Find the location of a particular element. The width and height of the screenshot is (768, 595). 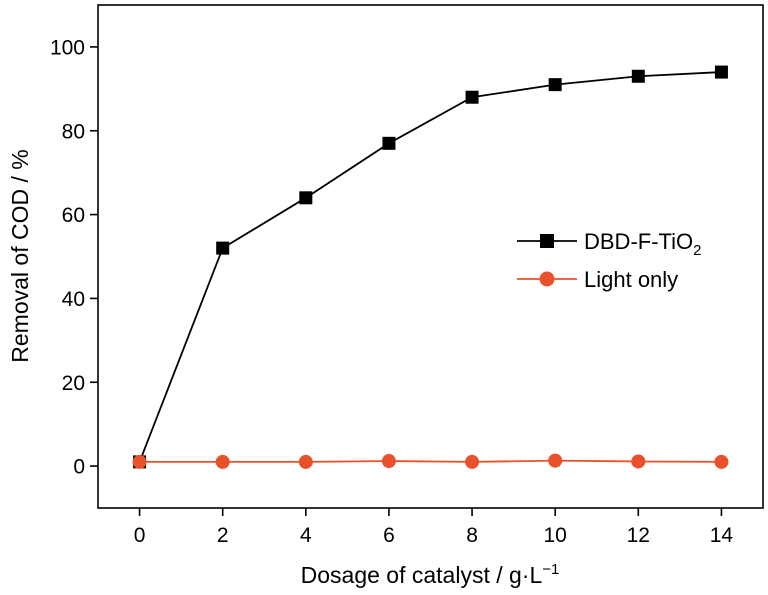

y-axis-title: Removal of COD / % is located at coordinates (20, 255).